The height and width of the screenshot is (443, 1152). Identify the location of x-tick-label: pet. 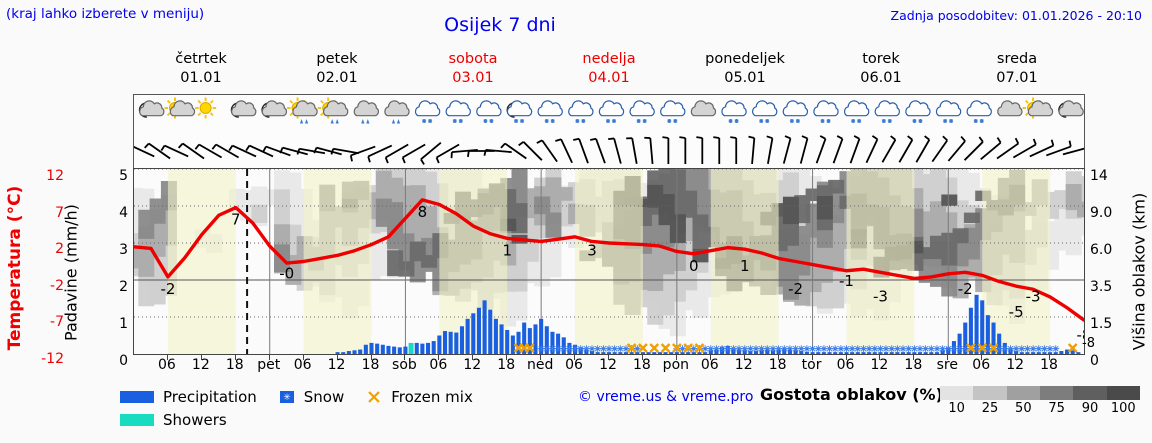
(269, 365).